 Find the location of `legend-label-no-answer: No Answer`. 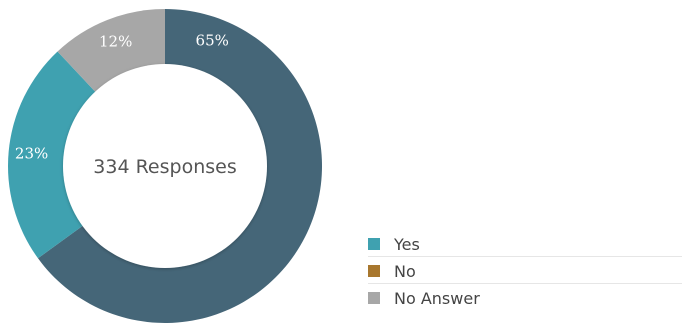

legend-label-no-answer: No Answer is located at coordinates (437, 298).